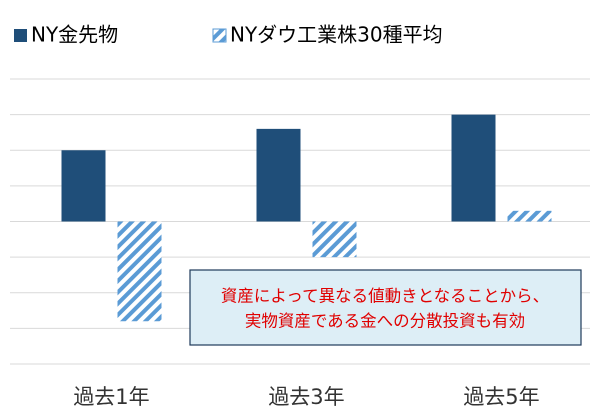  I want to click on x-tick-label: 過去5年, so click(501, 396).